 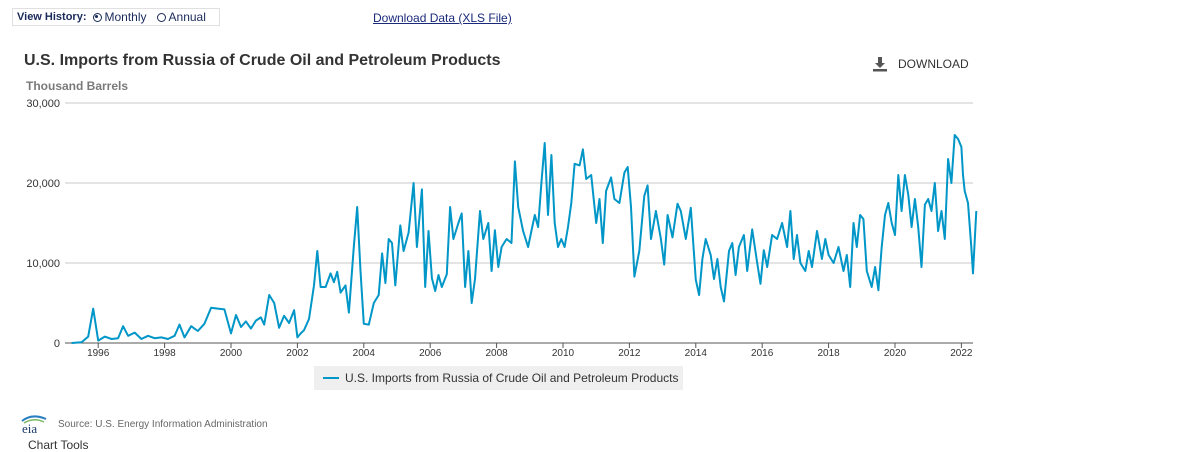 I want to click on x-tick-label: 2006, so click(x=430, y=353).